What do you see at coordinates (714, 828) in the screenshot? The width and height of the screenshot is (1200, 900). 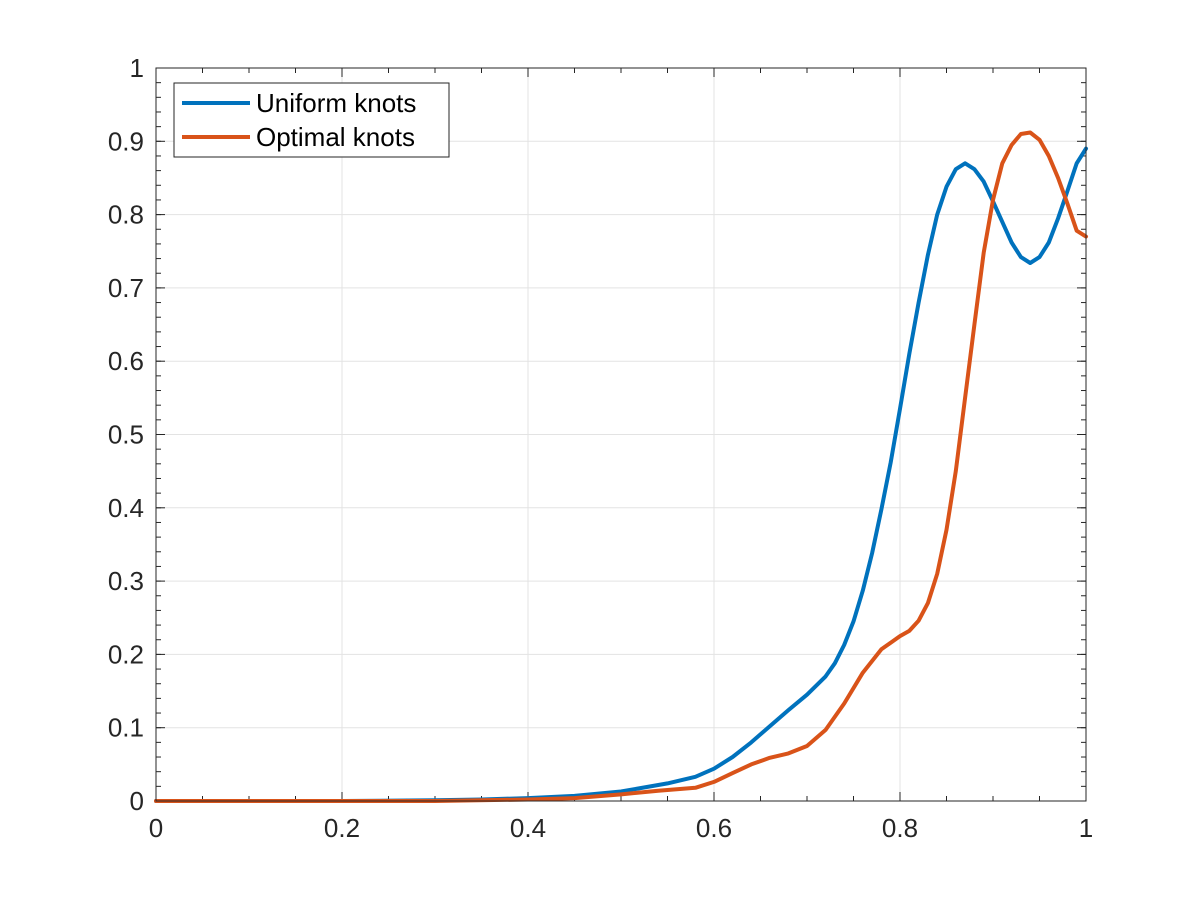 I see `x-tick-label: 0.6` at bounding box center [714, 828].